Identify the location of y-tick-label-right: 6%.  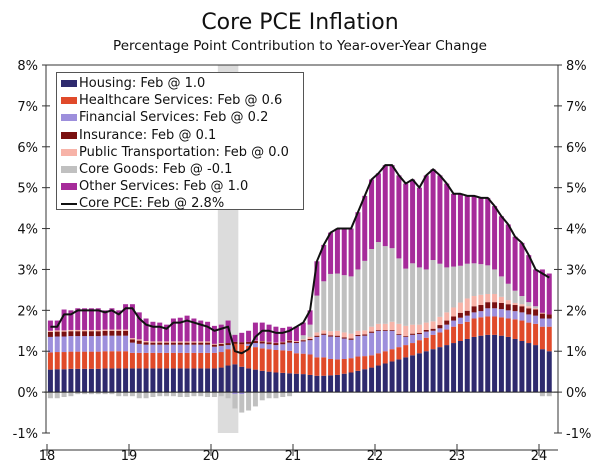
(576, 148).